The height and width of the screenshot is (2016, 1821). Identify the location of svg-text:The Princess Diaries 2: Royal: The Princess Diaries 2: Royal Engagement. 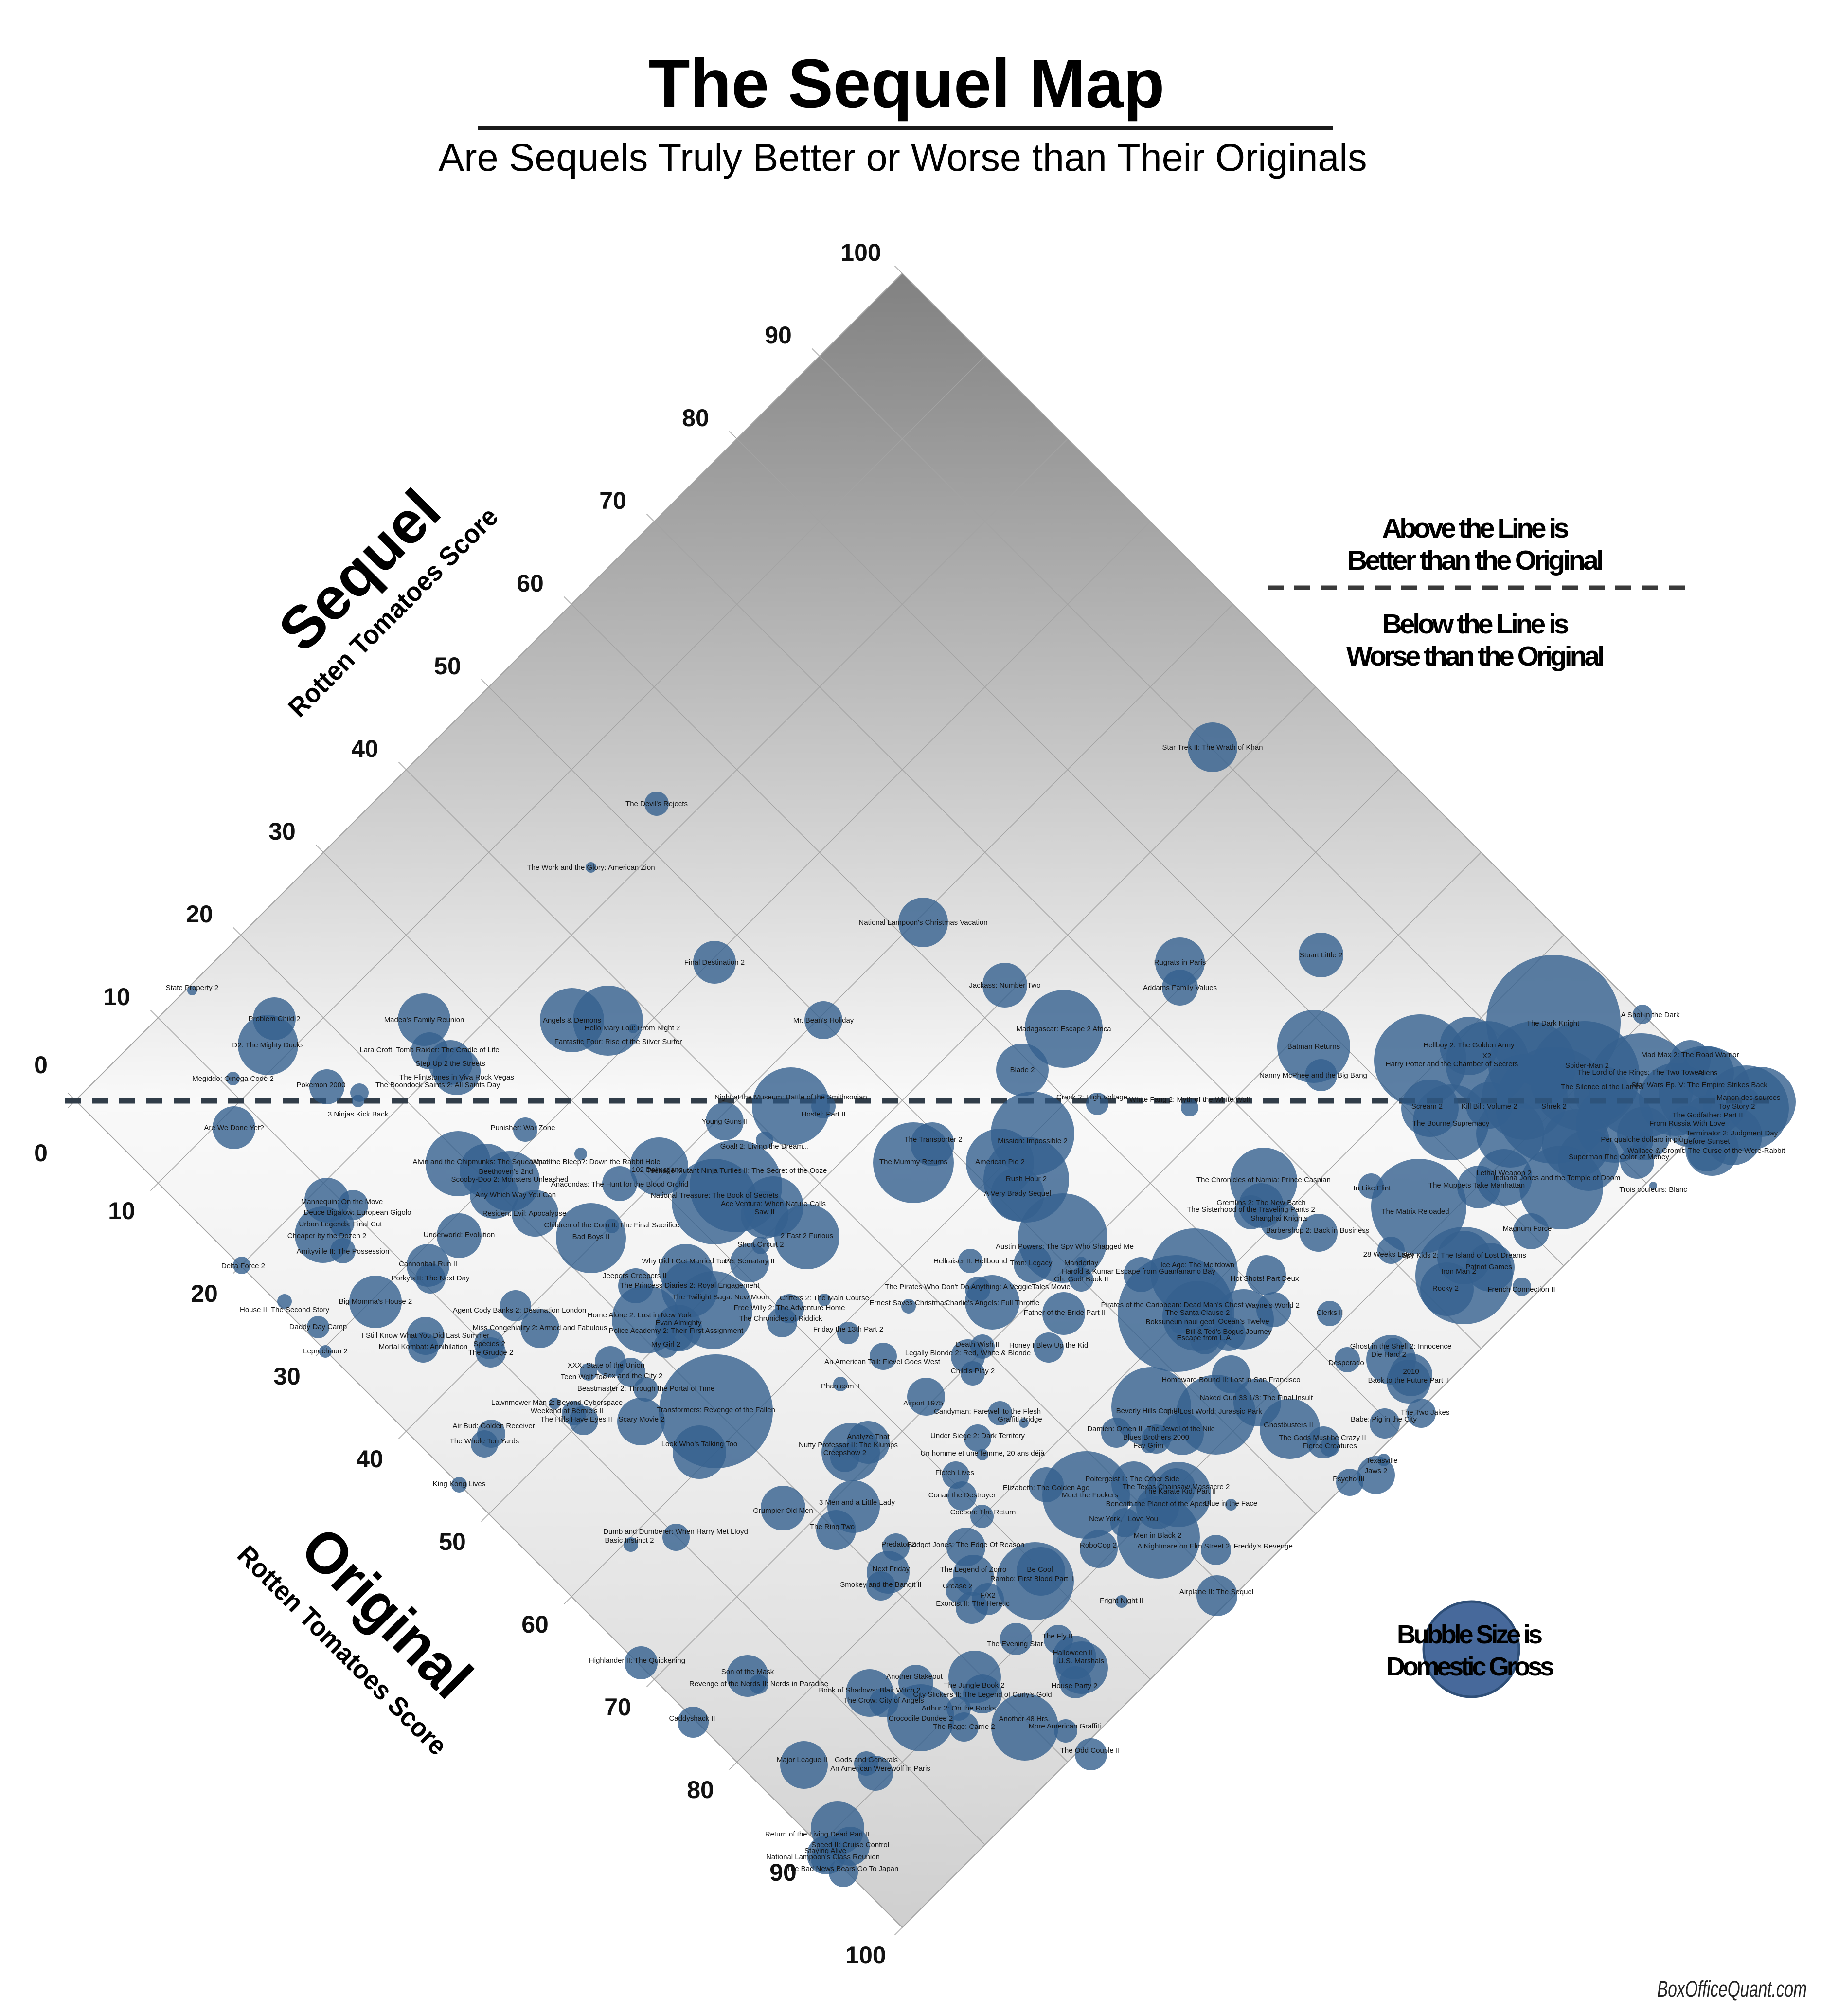
(690, 1285).